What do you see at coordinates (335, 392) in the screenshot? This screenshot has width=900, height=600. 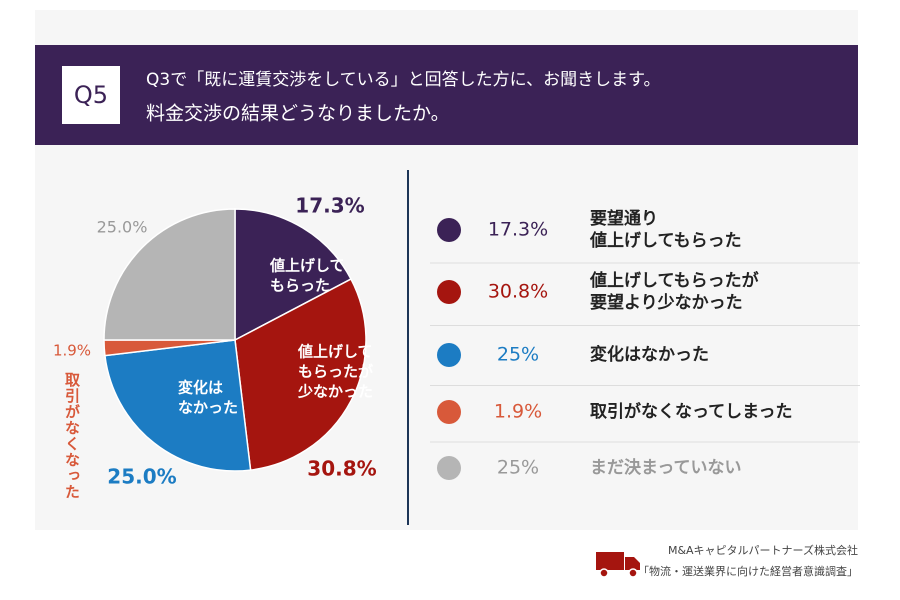 I see `slice-label: 少なかった` at bounding box center [335, 392].